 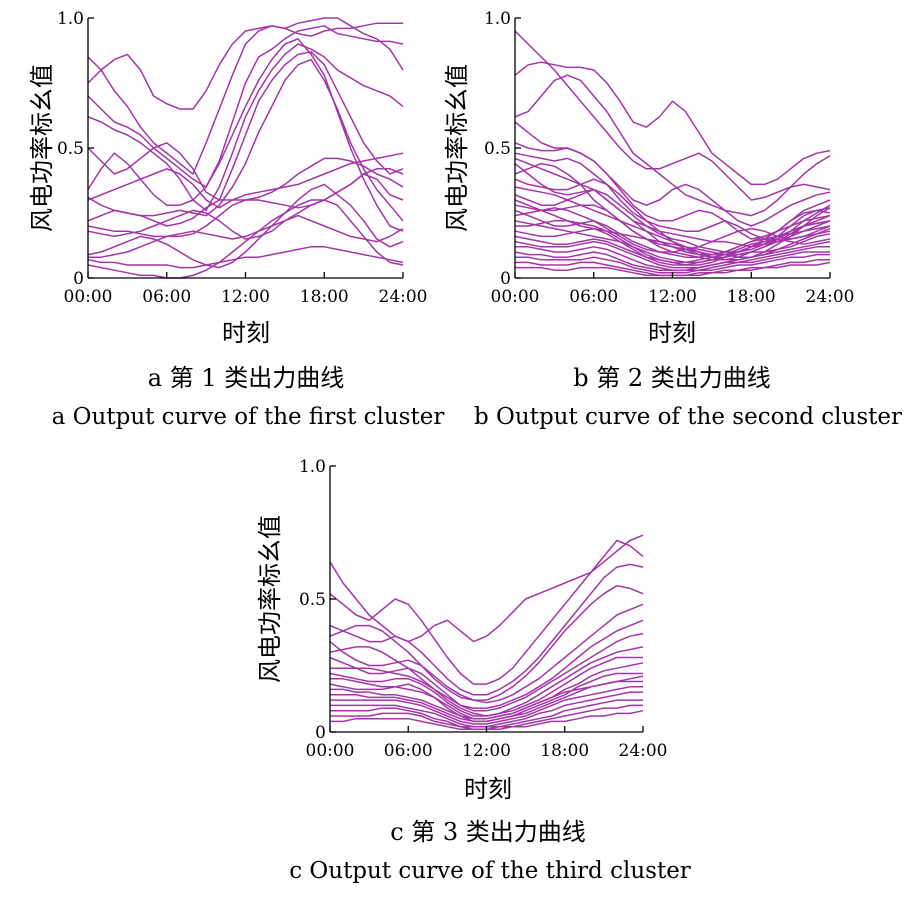 What do you see at coordinates (497, 149) in the screenshot?
I see `y-tick-label-b-1: 0.5` at bounding box center [497, 149].